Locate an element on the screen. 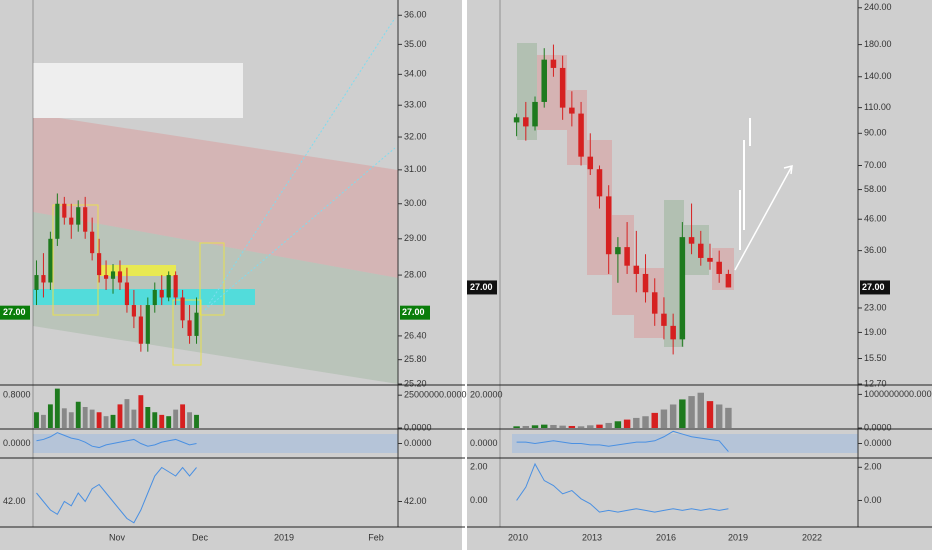 This screenshot has width=932, height=550. y-tick-label: 36.00 is located at coordinates (875, 250).